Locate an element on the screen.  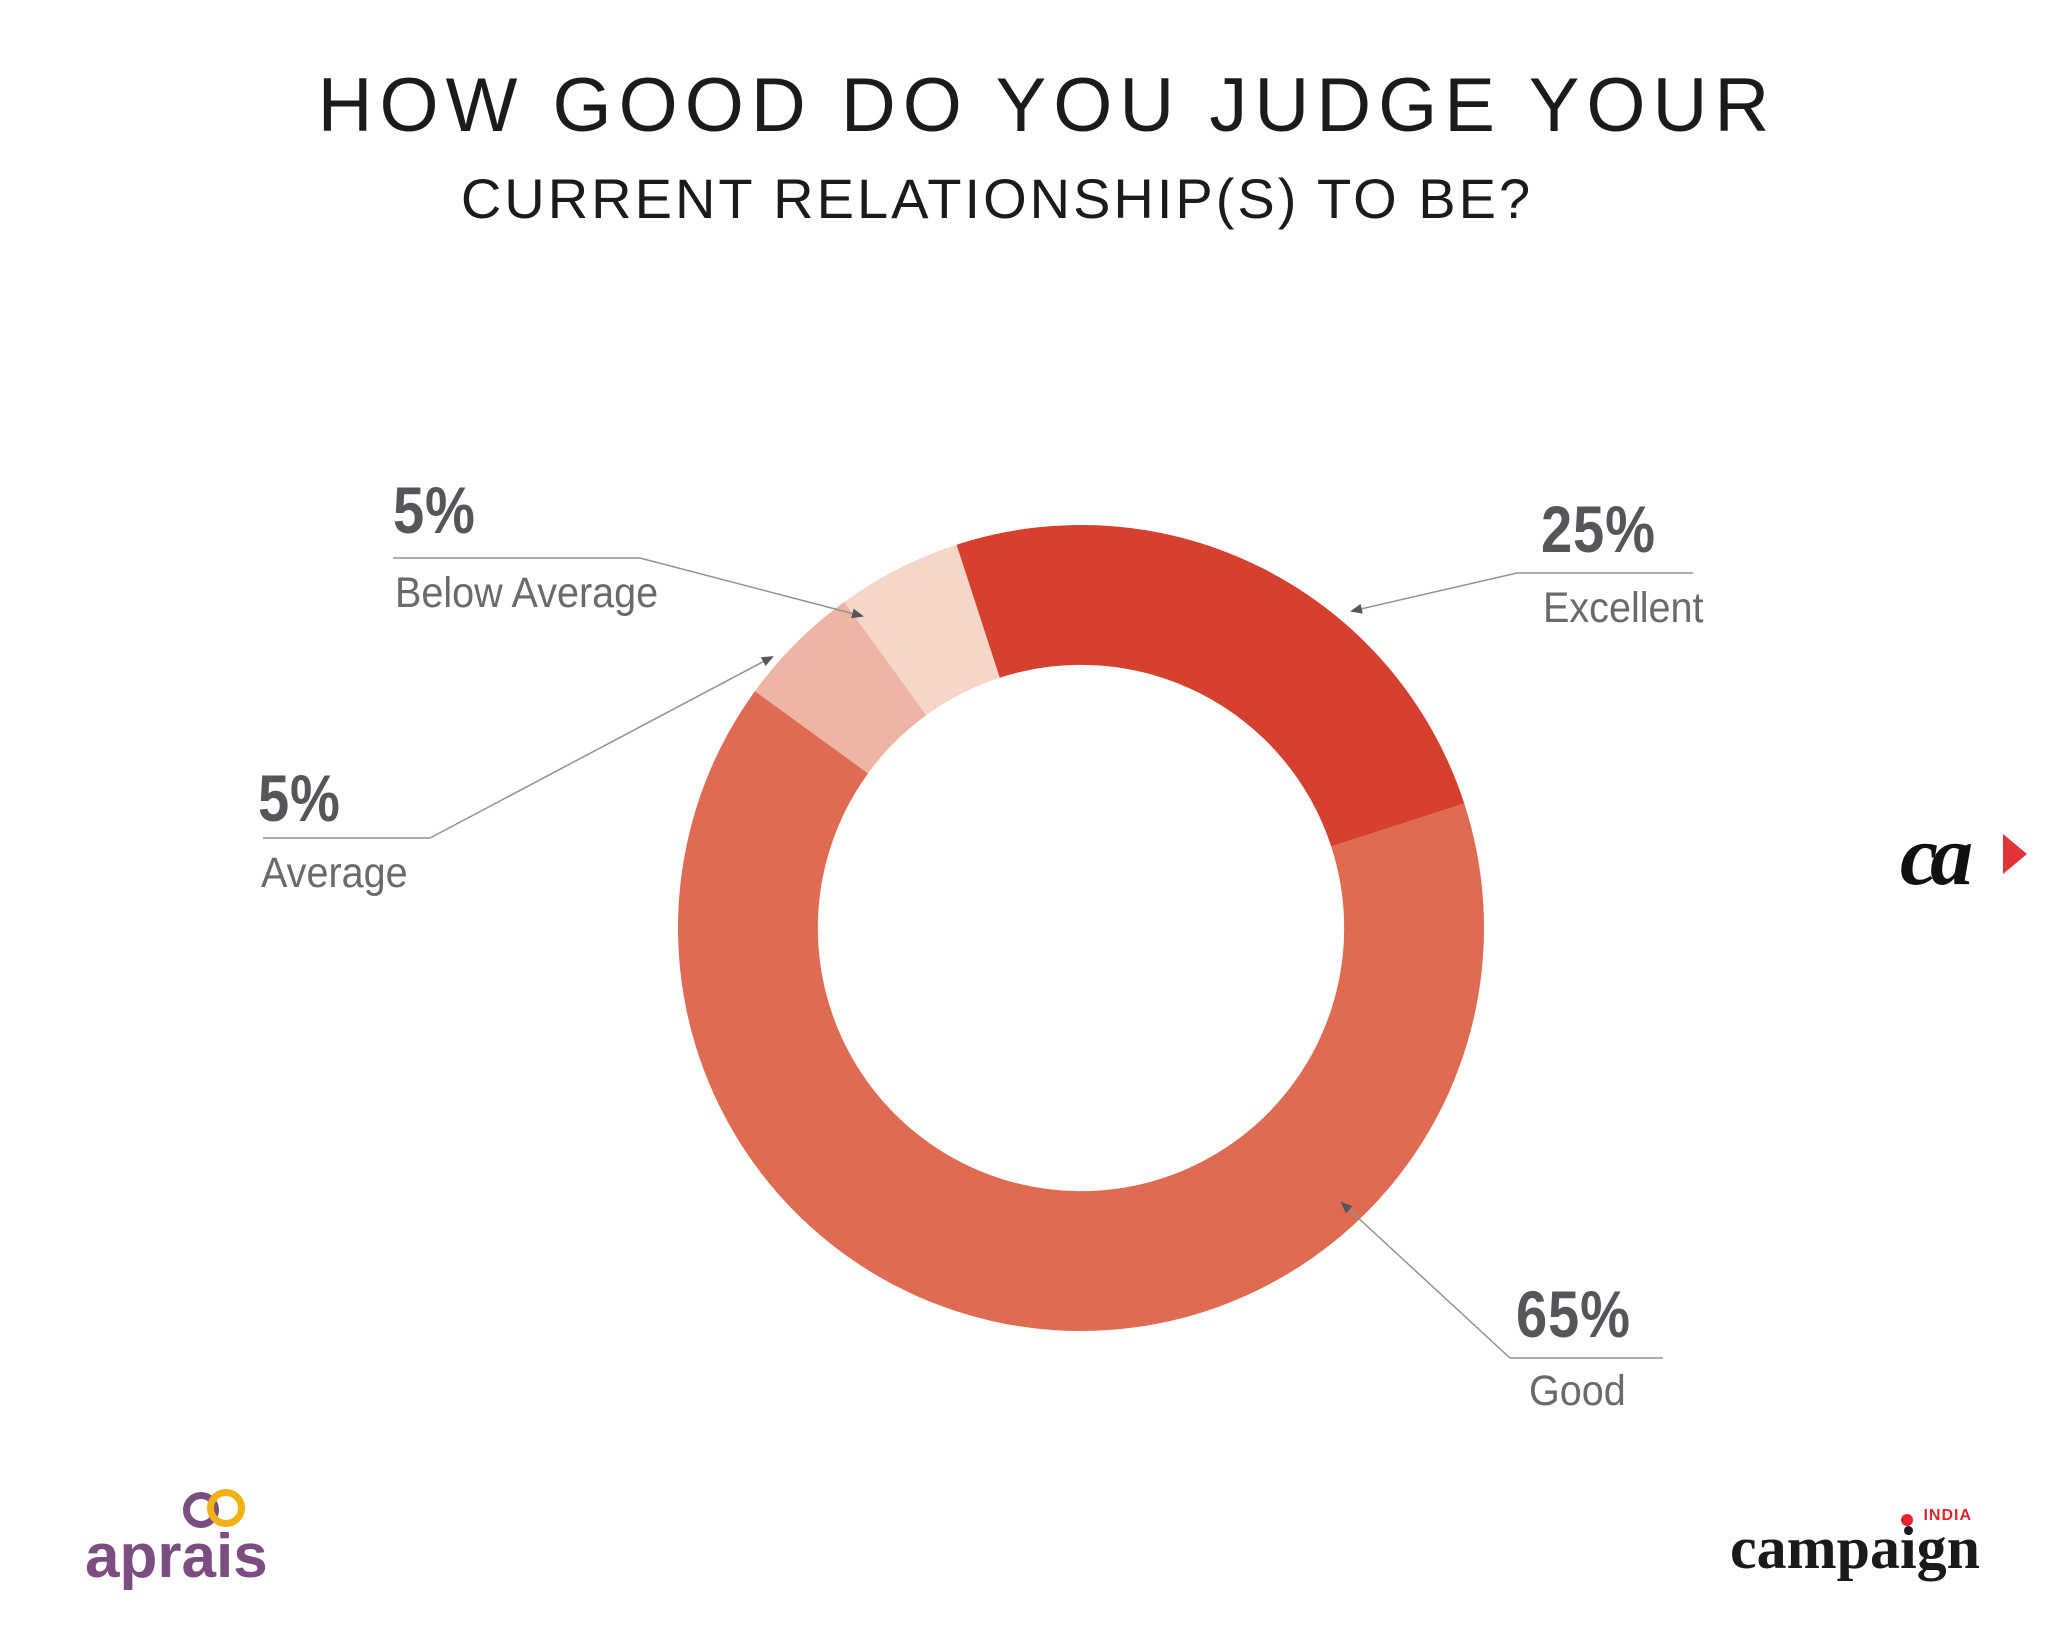
leader-good is located at coordinates (1501, 1280).